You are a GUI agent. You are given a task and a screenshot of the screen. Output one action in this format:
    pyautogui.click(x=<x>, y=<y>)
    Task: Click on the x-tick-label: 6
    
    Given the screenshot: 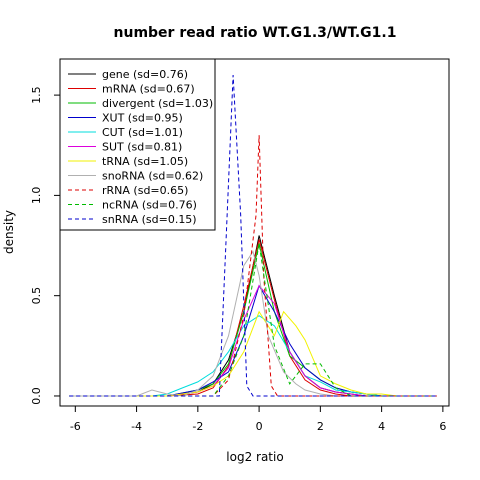 What is the action you would take?
    pyautogui.click(x=442, y=426)
    